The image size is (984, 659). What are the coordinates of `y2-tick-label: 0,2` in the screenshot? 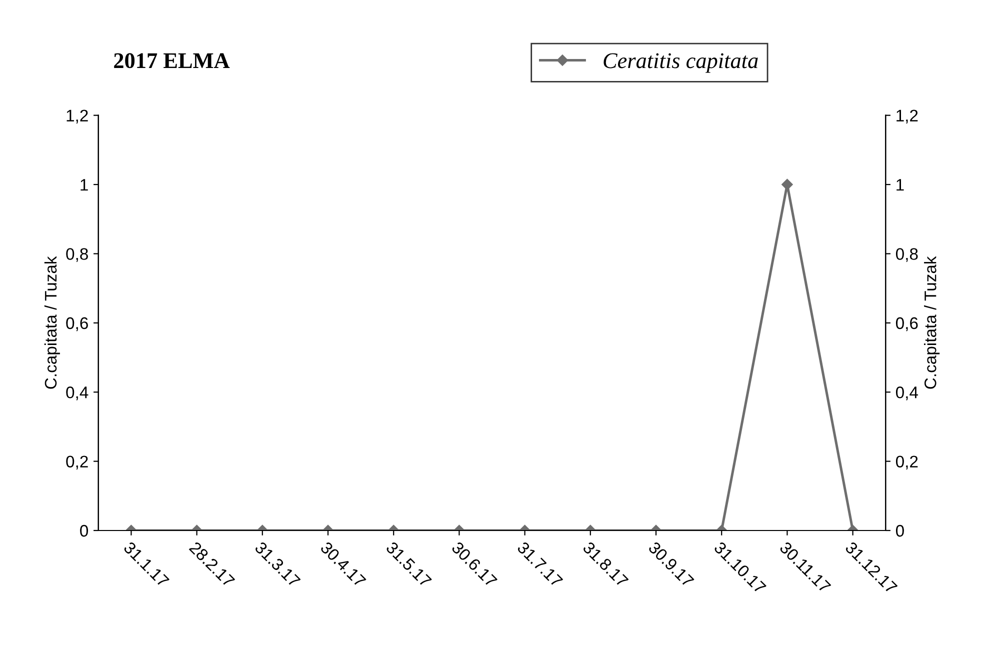 It's located at (907, 463).